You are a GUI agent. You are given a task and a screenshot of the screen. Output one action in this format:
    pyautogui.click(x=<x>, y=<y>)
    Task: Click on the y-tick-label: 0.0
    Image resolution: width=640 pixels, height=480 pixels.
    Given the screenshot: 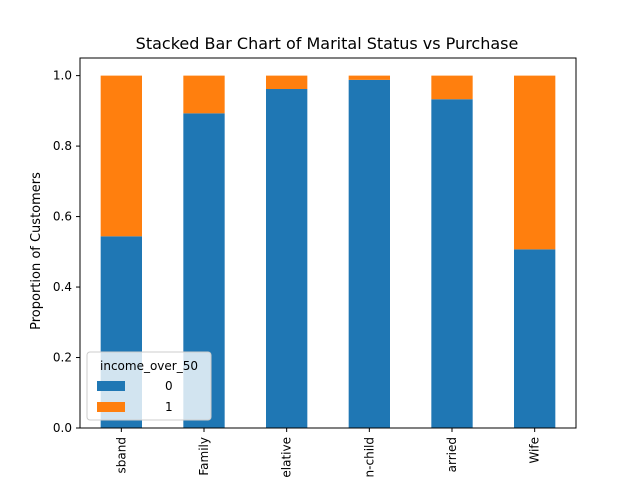 What is the action you would take?
    pyautogui.click(x=62, y=428)
    